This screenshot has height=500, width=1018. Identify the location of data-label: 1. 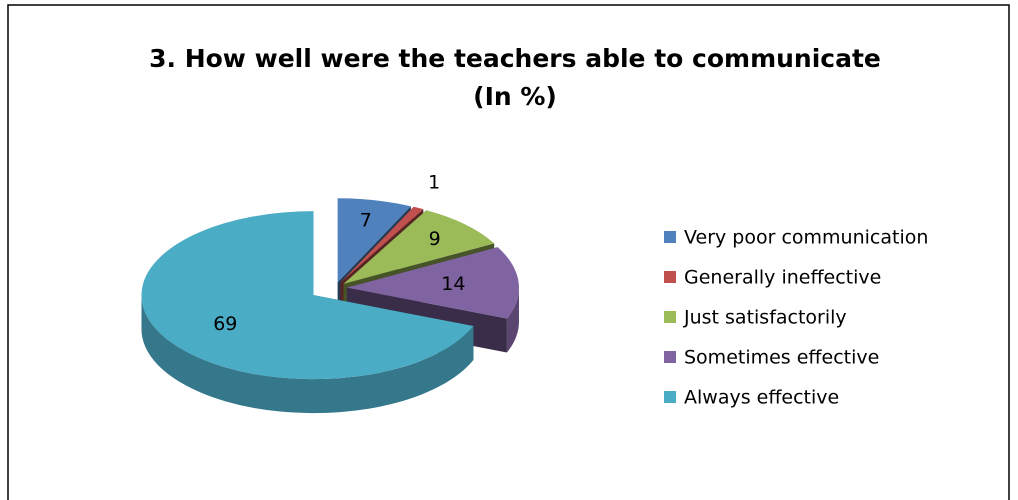
(434, 182).